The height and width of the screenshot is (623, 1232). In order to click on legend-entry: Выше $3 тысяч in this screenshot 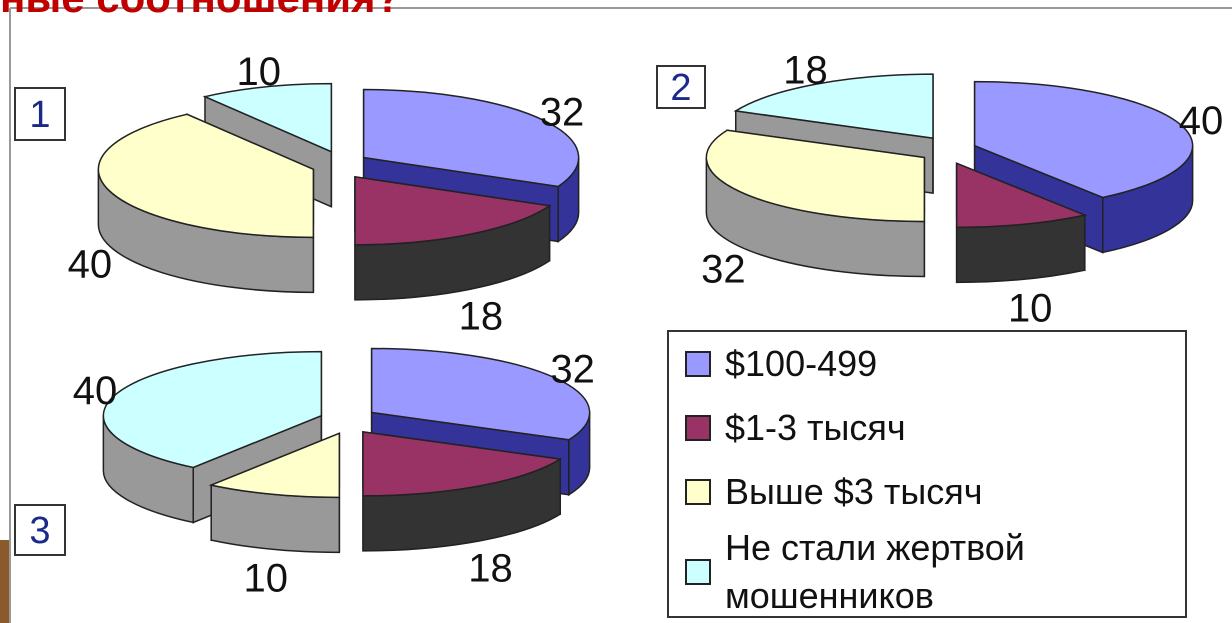, I will do `click(935, 492)`.